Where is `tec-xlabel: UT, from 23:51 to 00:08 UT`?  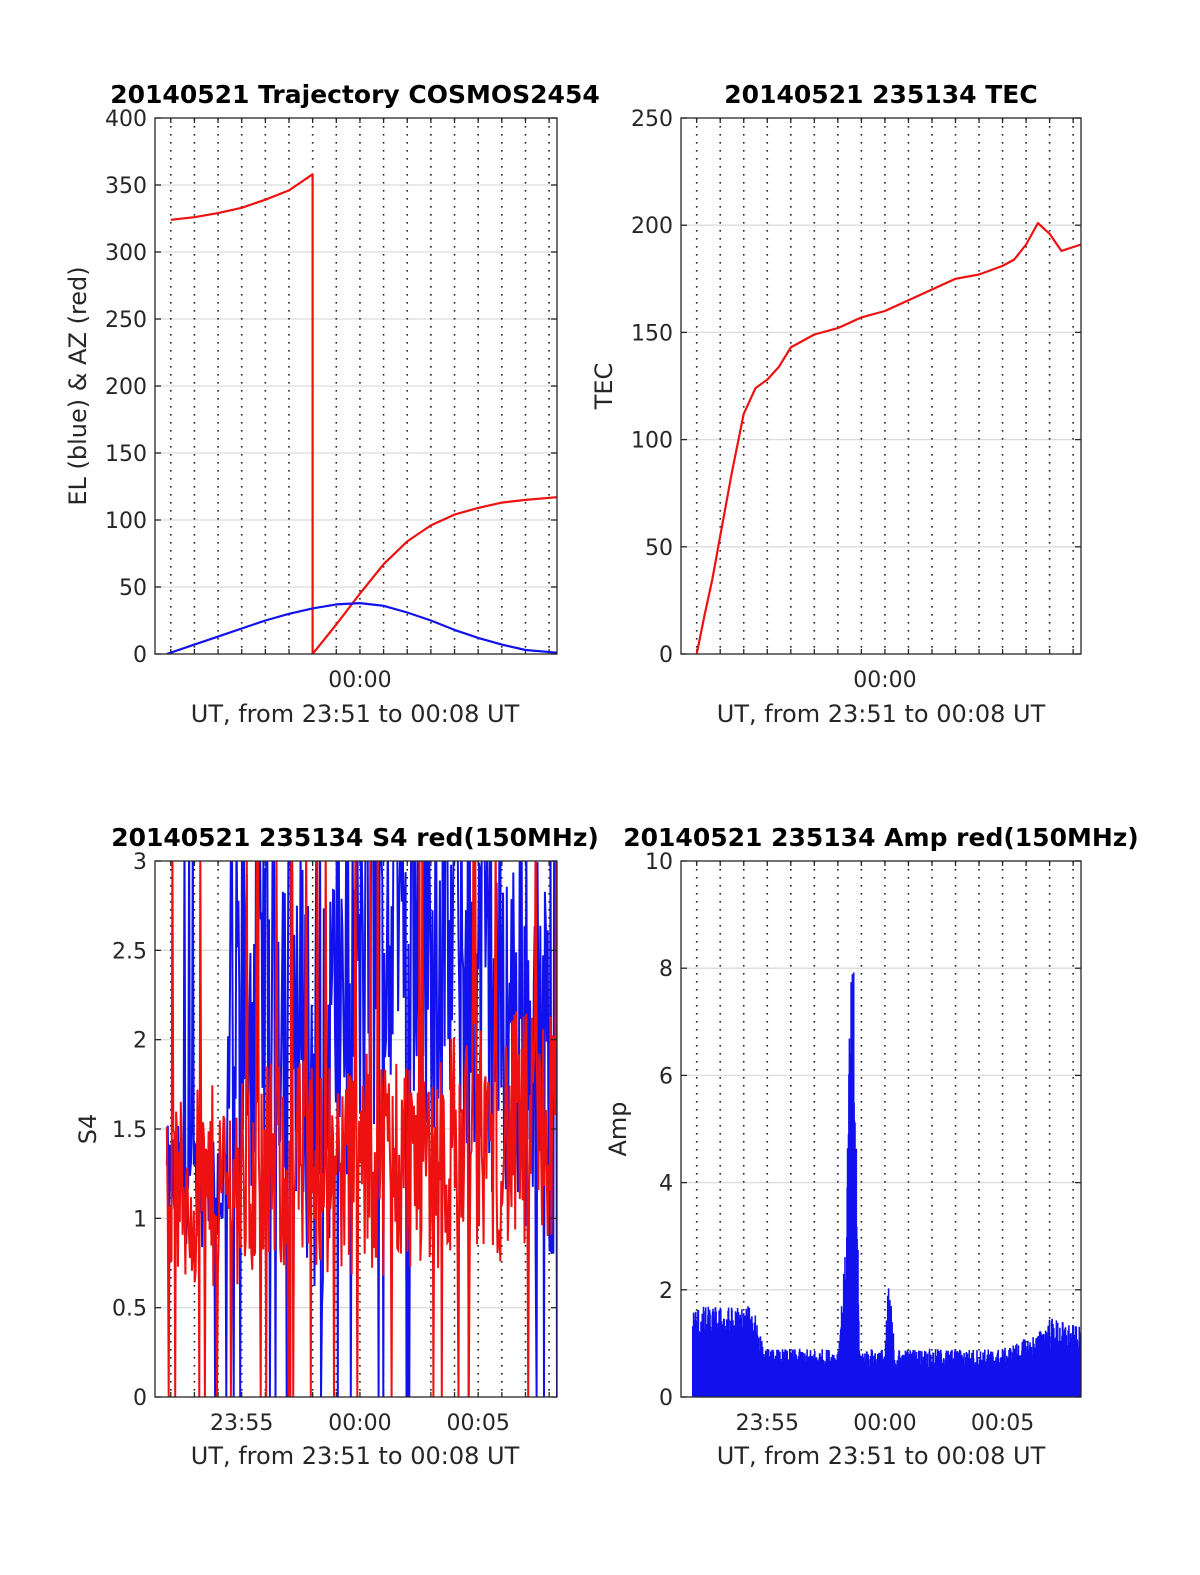 tec-xlabel: UT, from 23:51 to 00:08 UT is located at coordinates (881, 714).